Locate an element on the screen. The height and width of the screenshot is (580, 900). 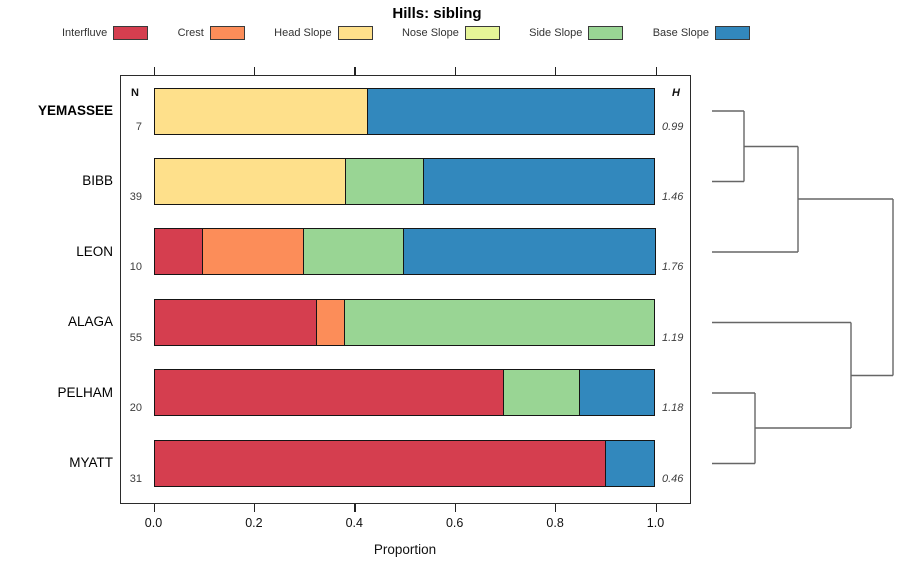
legend-item: Crest is located at coordinates (211, 33).